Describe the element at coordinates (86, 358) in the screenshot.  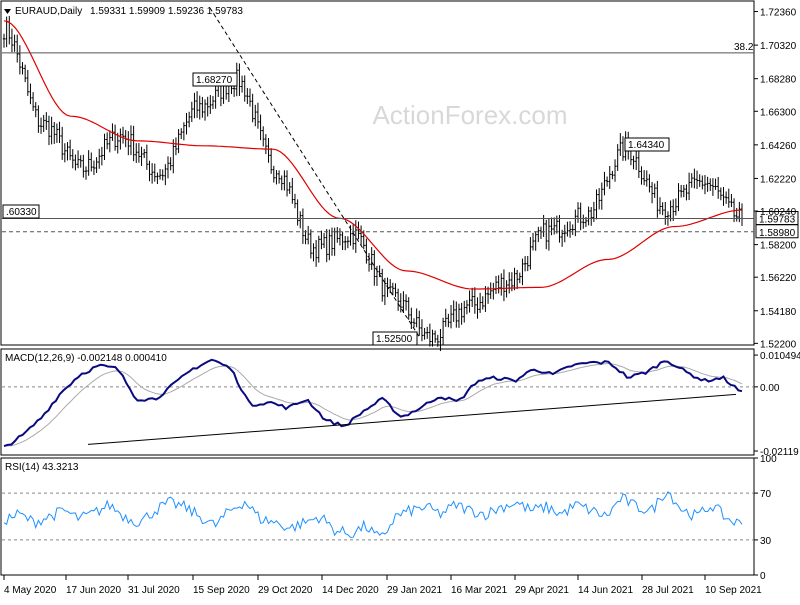
I see `macd-title: MACD(12,26,9) -0.002148 0.000410` at that location.